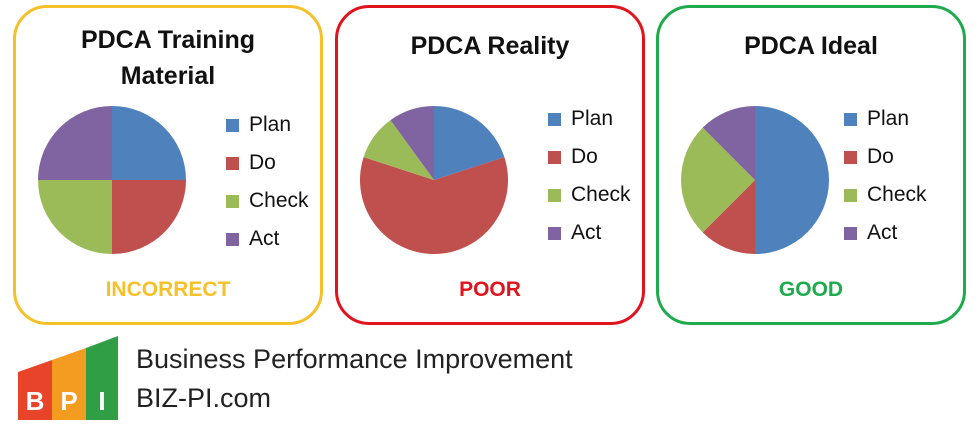  I want to click on verdict-label: POOR, so click(490, 289).